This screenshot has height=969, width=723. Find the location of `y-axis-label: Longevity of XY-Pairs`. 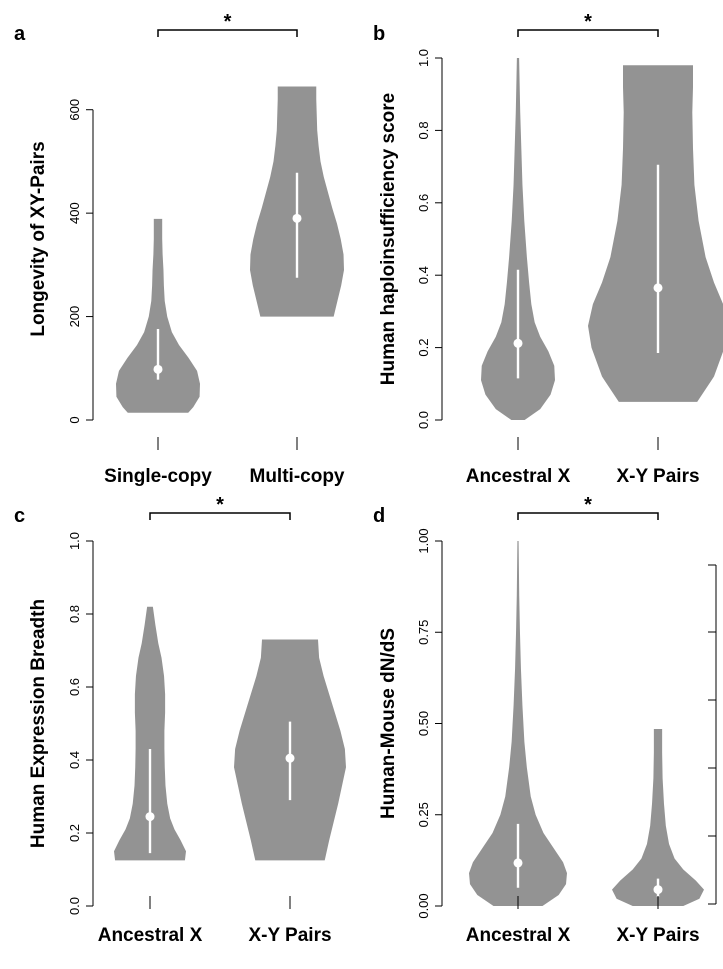

y-axis-label: Longevity of XY-Pairs is located at coordinates (38, 238).